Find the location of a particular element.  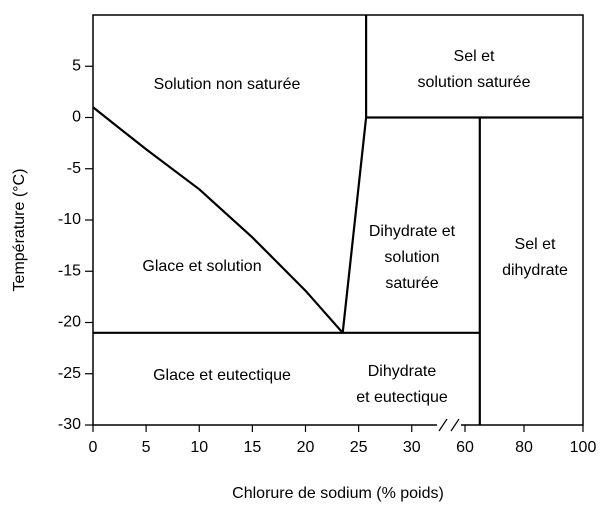

y-tick-label: -15 is located at coordinates (69, 270).